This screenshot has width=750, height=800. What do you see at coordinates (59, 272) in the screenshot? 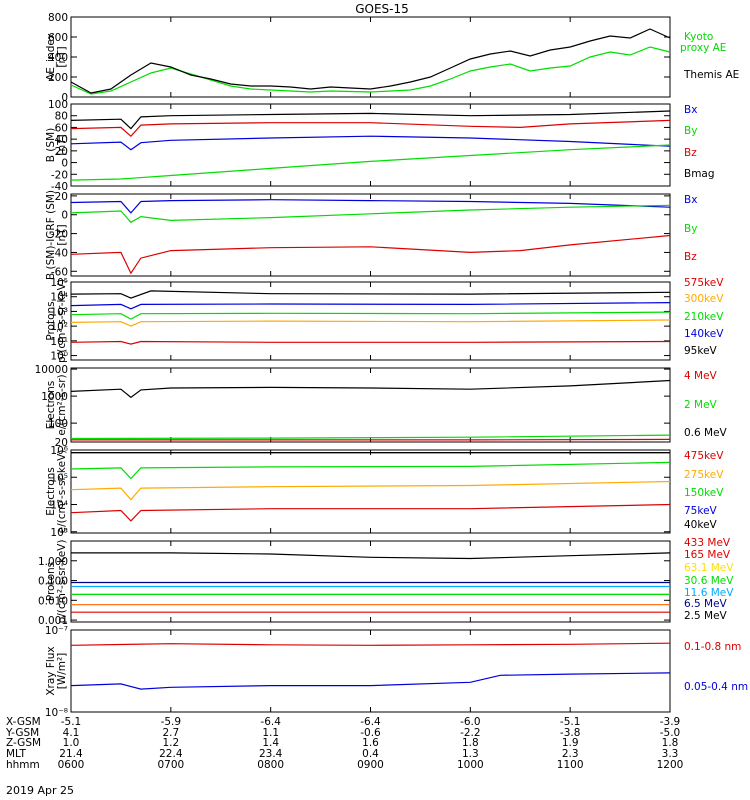
I see `y-tick-label: -60` at bounding box center [59, 272].